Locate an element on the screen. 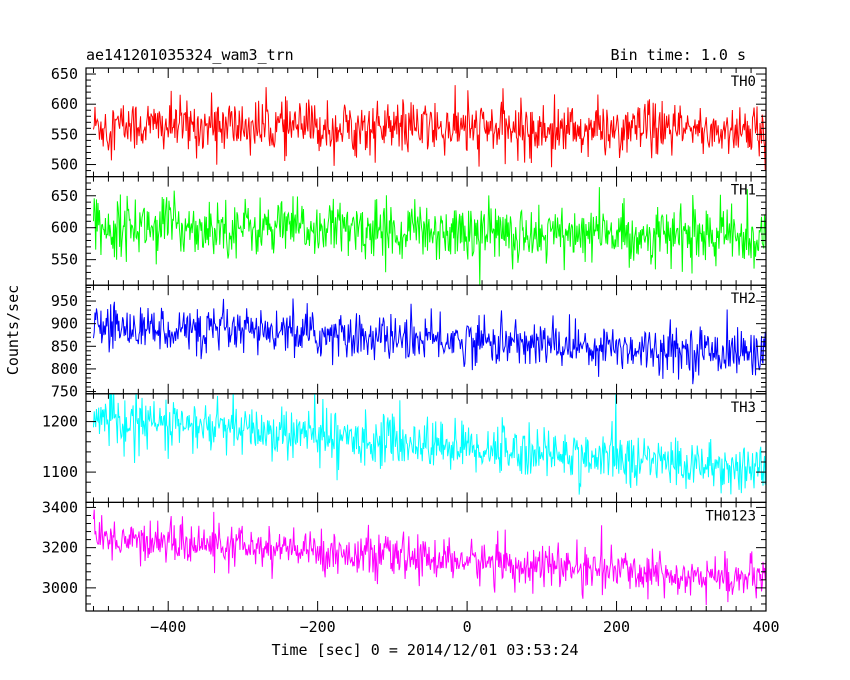 The width and height of the screenshot is (850, 680). y-tick-label-th0123: 3000 is located at coordinates (60, 588).